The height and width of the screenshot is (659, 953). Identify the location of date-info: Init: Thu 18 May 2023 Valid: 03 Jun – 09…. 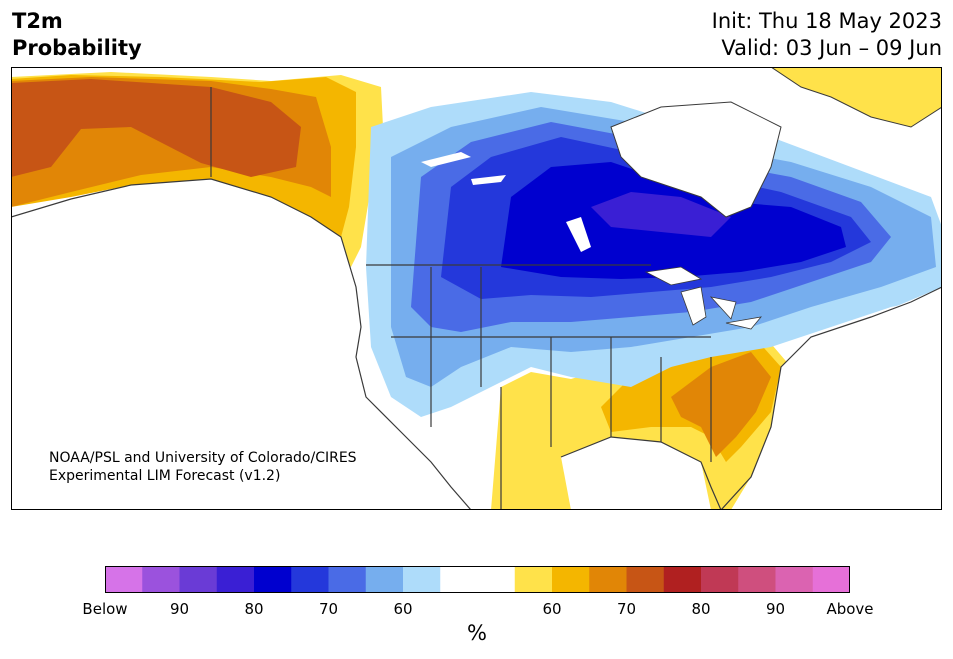
(827, 35).